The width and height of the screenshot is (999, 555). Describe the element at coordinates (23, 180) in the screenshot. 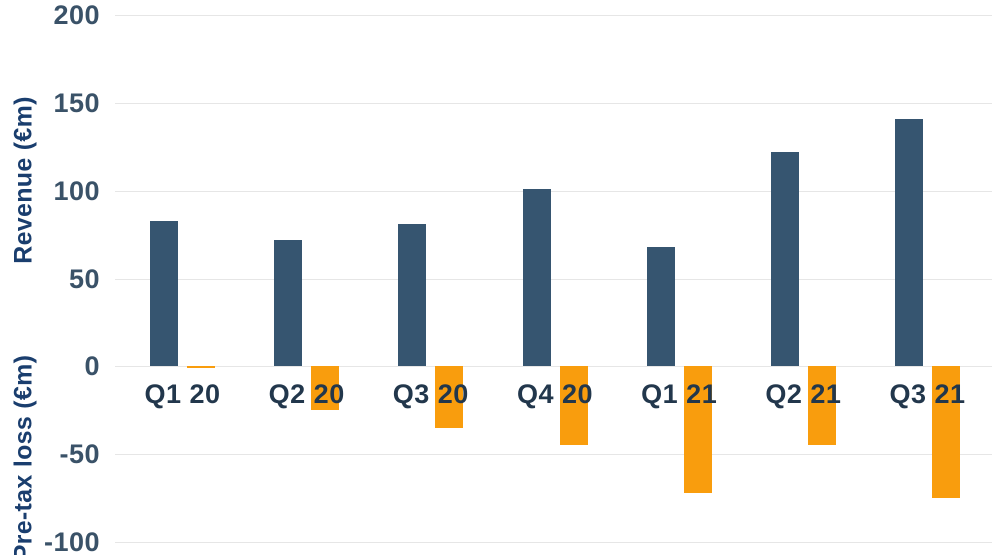

I see `y-axis-title-revenue: Revenue (€m)` at that location.